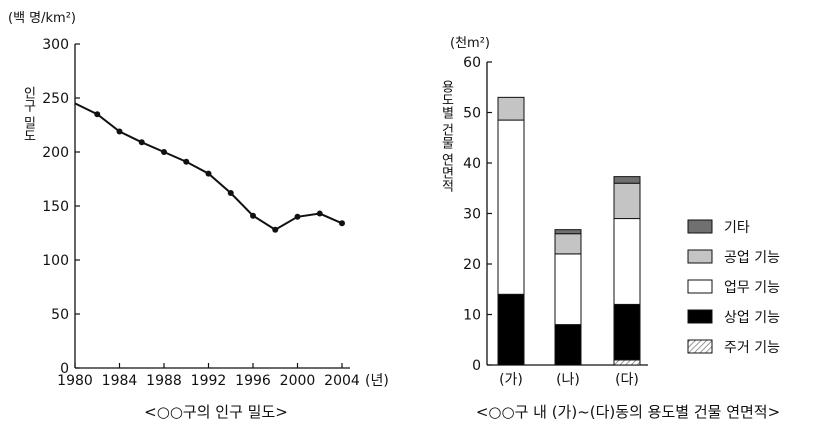 The image size is (835, 426). I want to click on bar-chart-y-ticks: 0 10 20 30 40 50 60, so click(477, 214).